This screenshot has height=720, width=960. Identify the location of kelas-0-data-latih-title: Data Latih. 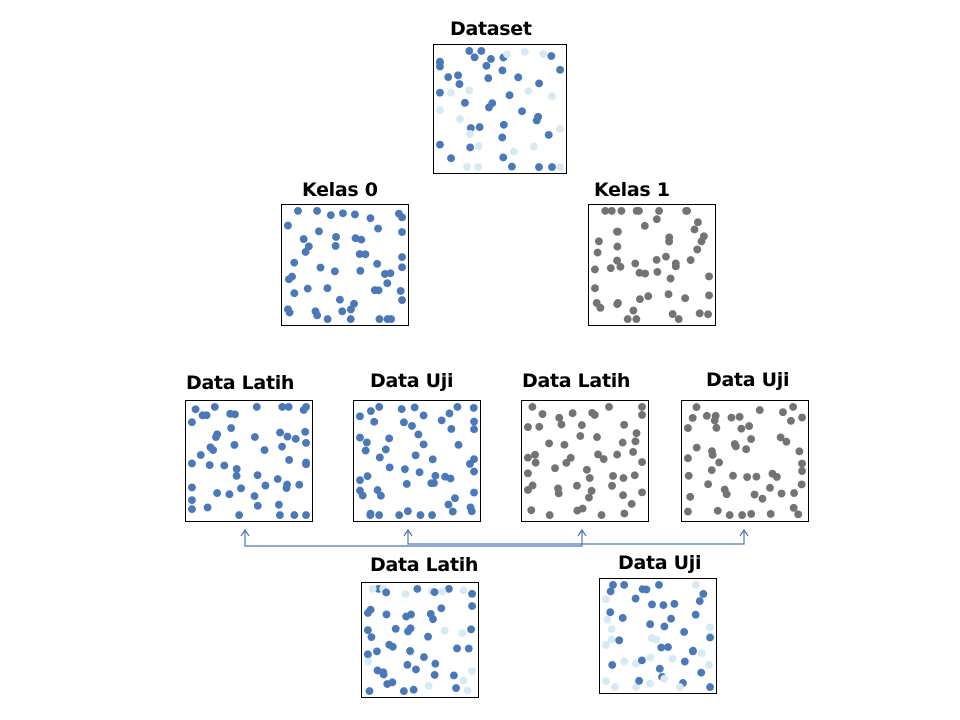
(240, 383).